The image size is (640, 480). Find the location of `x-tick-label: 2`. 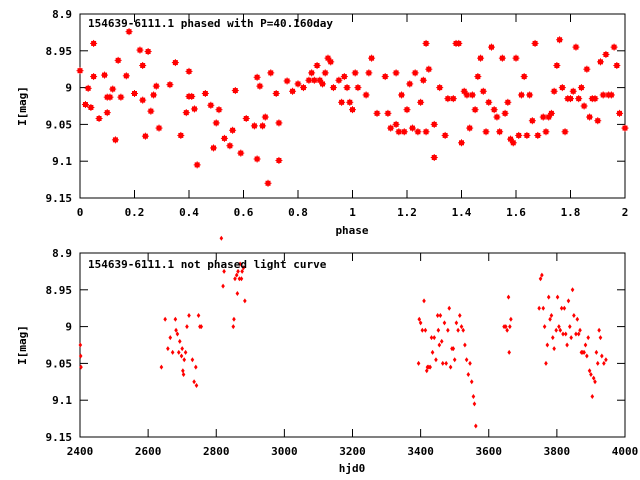

x-tick-label: 2 is located at coordinates (625, 212).